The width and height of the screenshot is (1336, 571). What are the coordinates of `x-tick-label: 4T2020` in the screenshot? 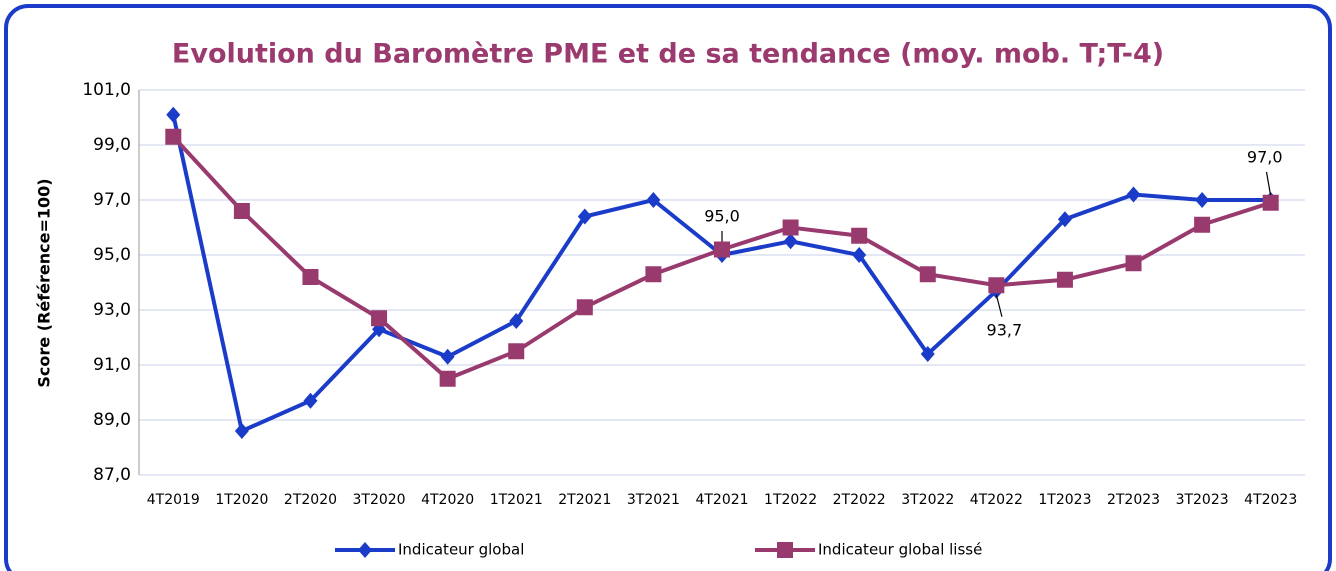 It's located at (447, 500).